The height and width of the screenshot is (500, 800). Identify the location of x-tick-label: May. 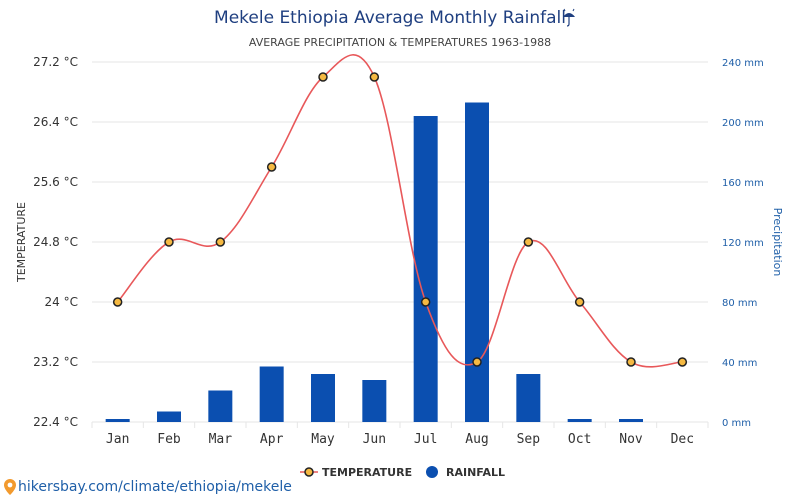
(323, 439).